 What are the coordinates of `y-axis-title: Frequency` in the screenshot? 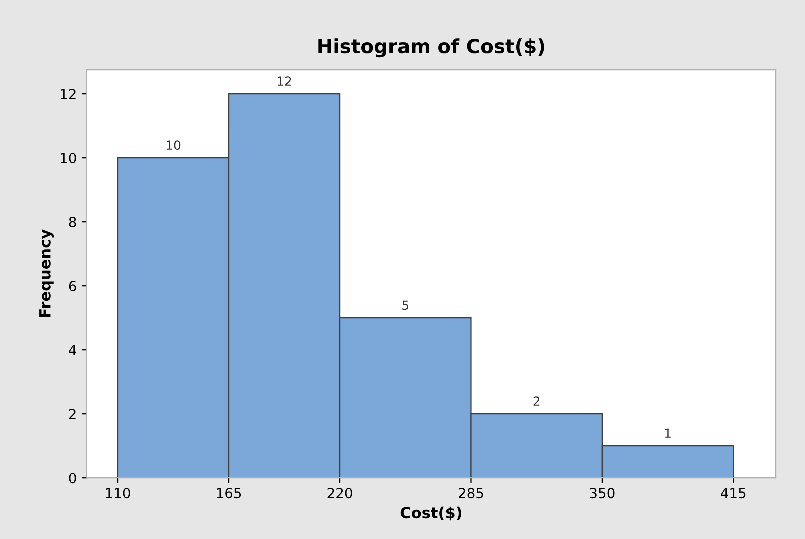 It's located at (47, 274).